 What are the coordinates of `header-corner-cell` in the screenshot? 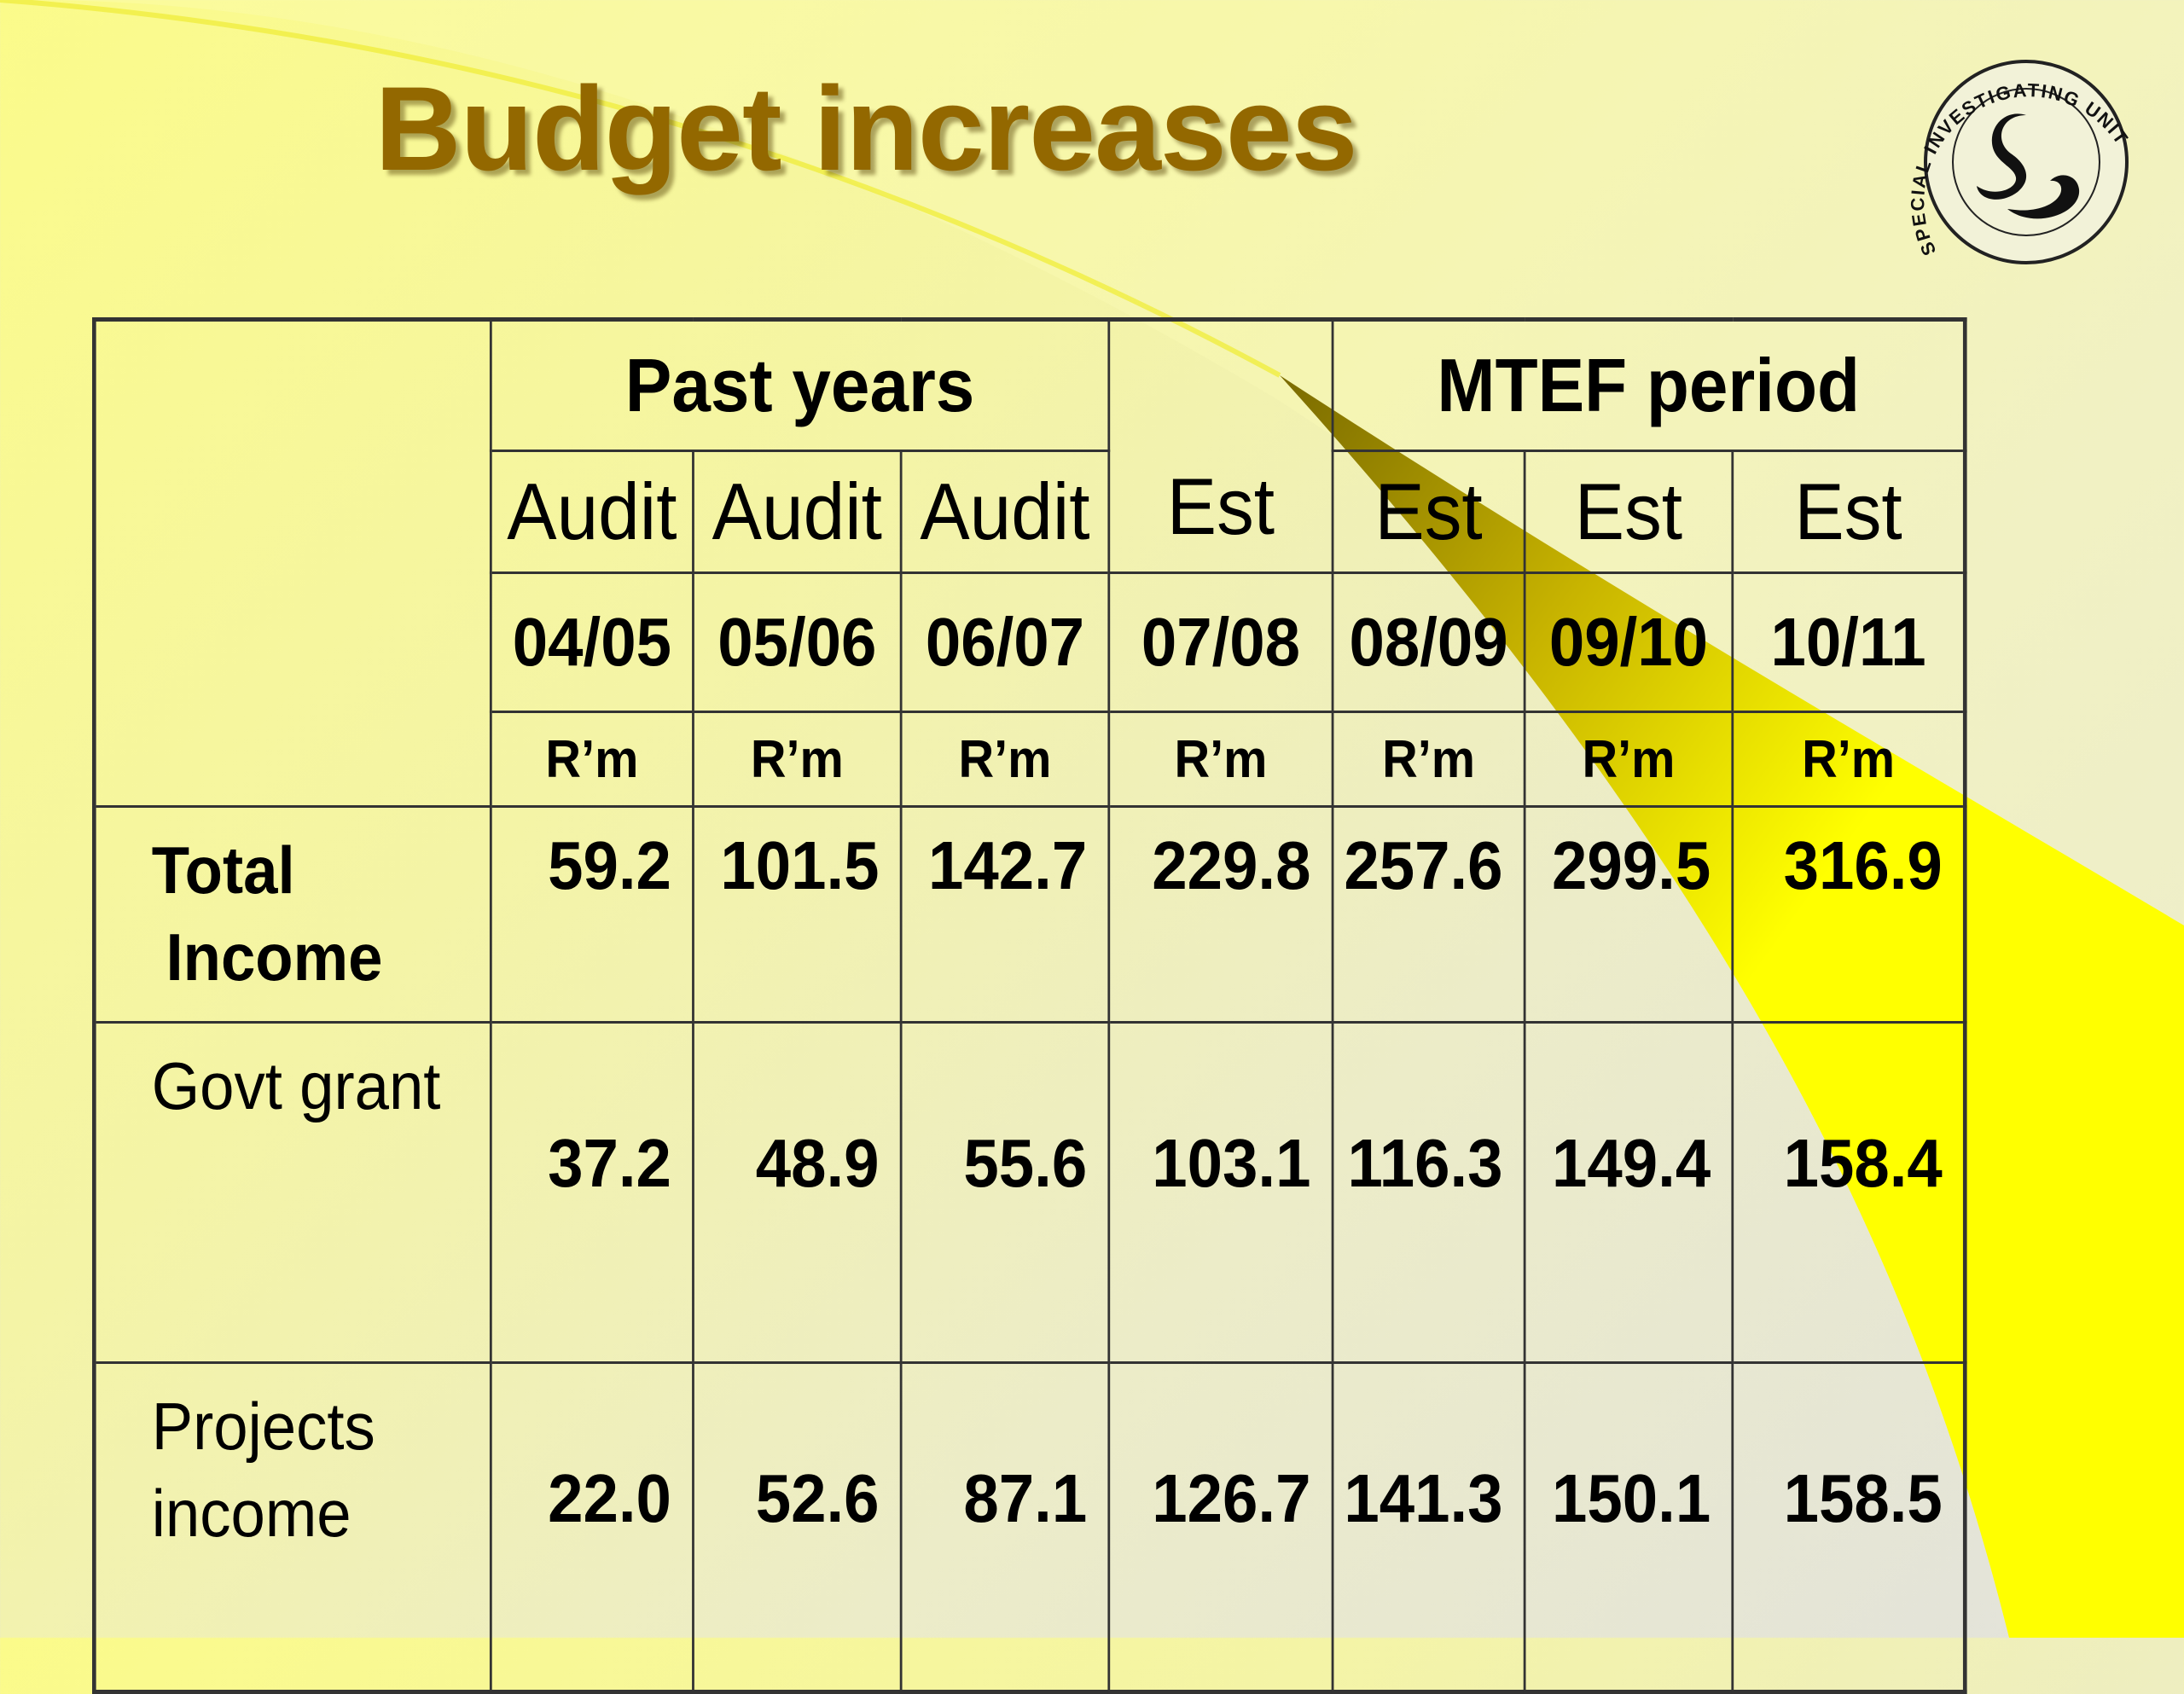 It's located at (292, 563).